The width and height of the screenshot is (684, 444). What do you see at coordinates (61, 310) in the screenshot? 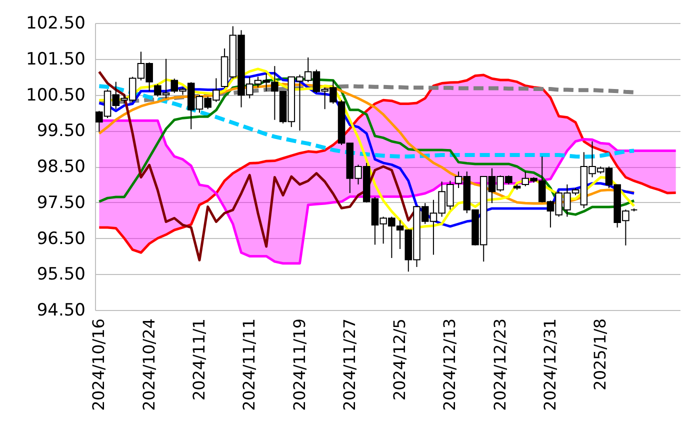
I see `y-tick-label: 94.50` at bounding box center [61, 310].